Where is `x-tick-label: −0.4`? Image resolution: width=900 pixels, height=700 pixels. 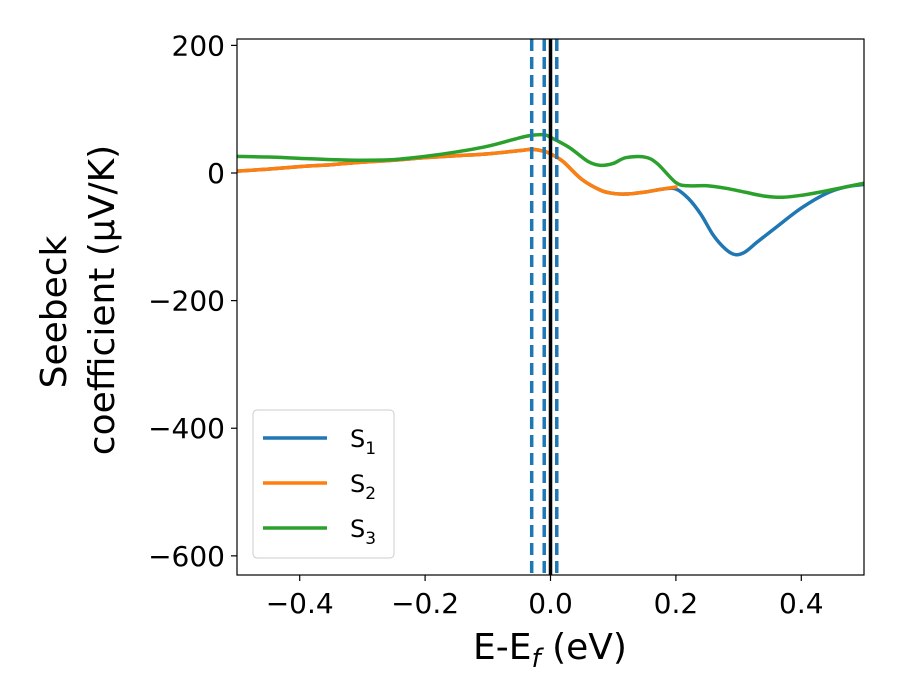 x-tick-label: −0.4 is located at coordinates (300, 603).